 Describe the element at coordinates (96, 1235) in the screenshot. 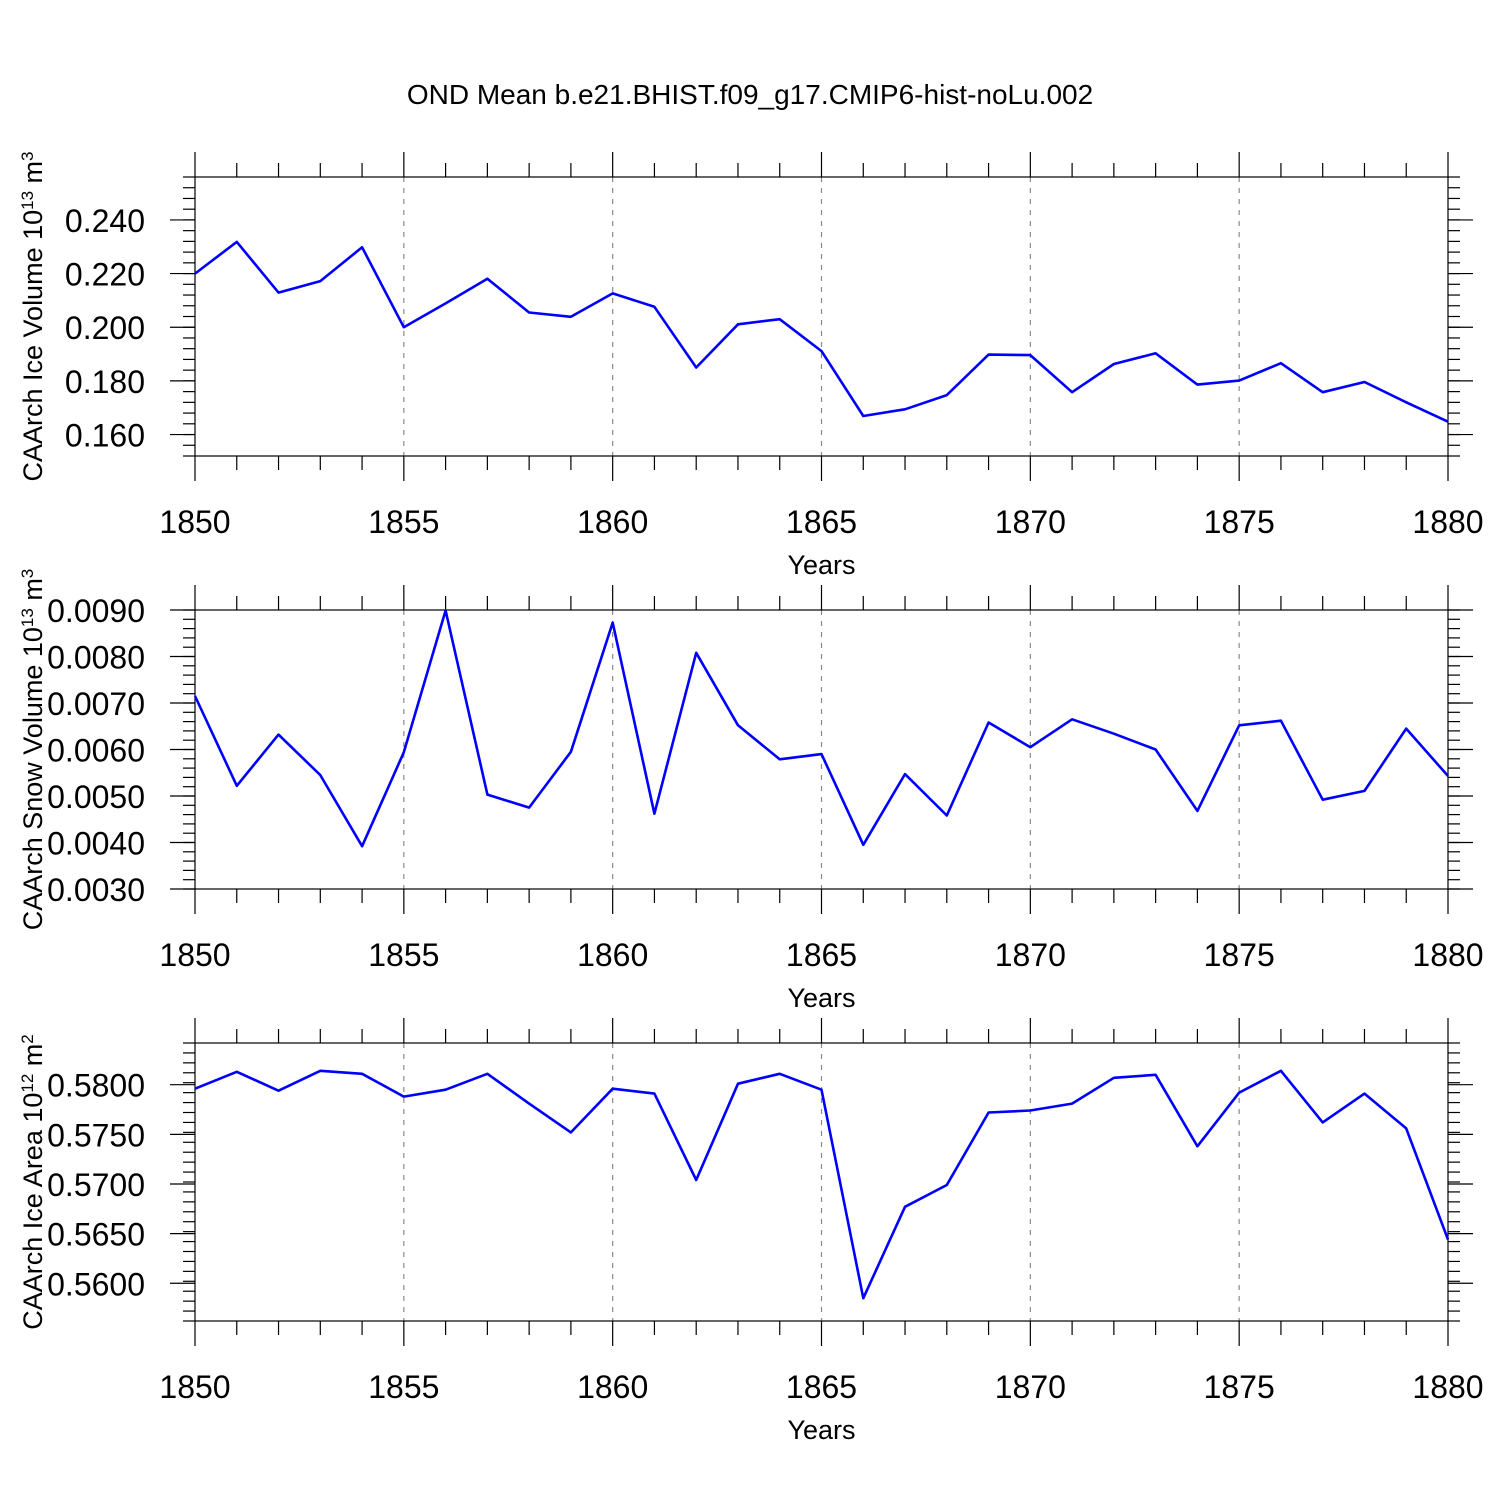

I see `y-tick-label: 0.5650` at that location.